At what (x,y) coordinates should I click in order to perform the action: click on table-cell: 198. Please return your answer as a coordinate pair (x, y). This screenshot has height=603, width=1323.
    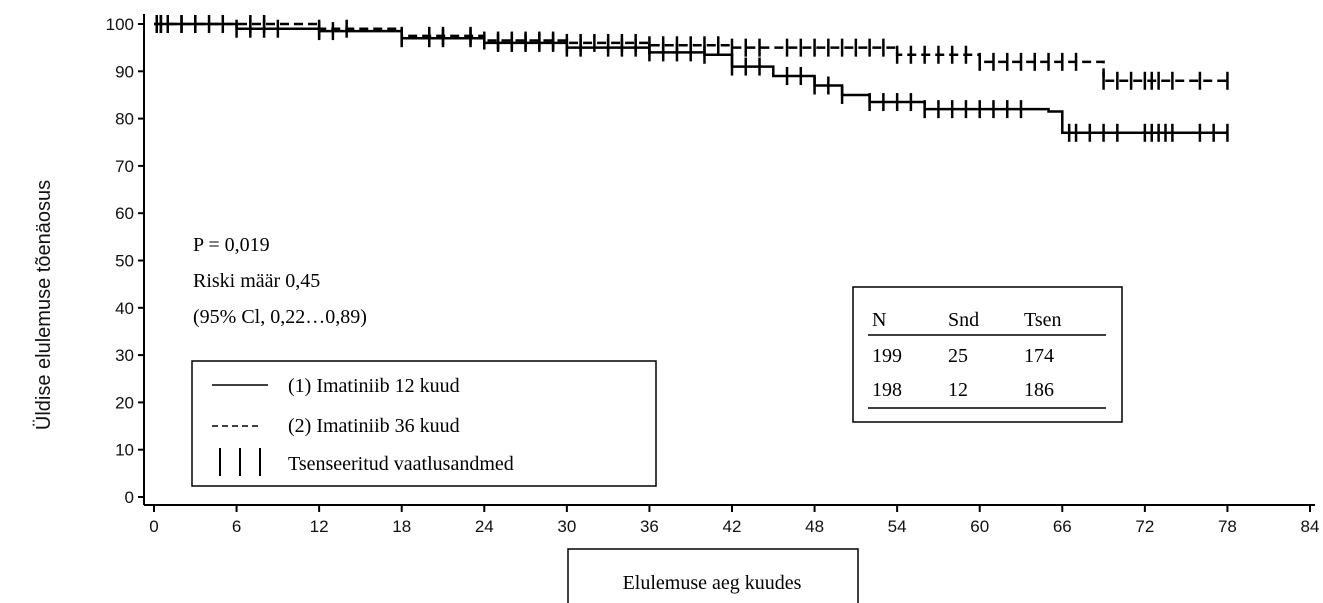
    Looking at the image, I should click on (887, 390).